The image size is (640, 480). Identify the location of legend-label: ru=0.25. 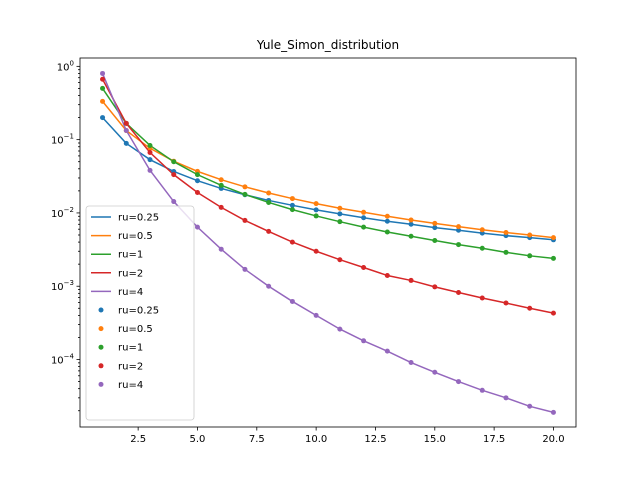
(138, 218).